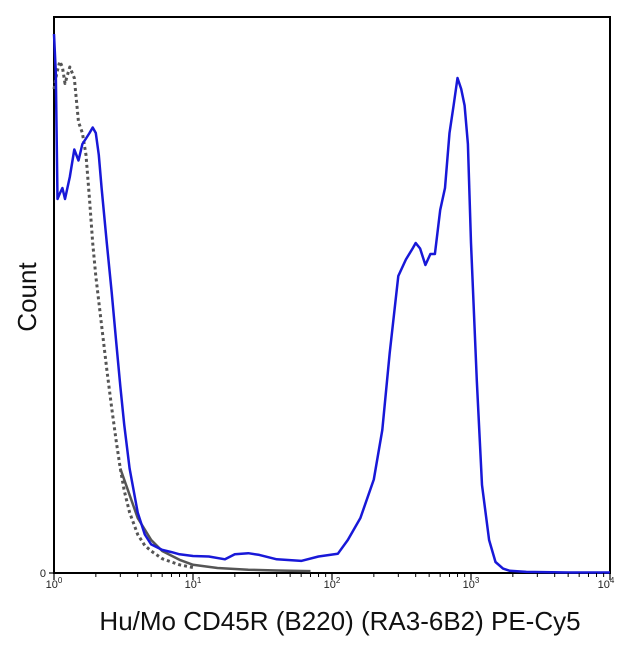  I want to click on x-tick-label: 10², so click(332, 583).